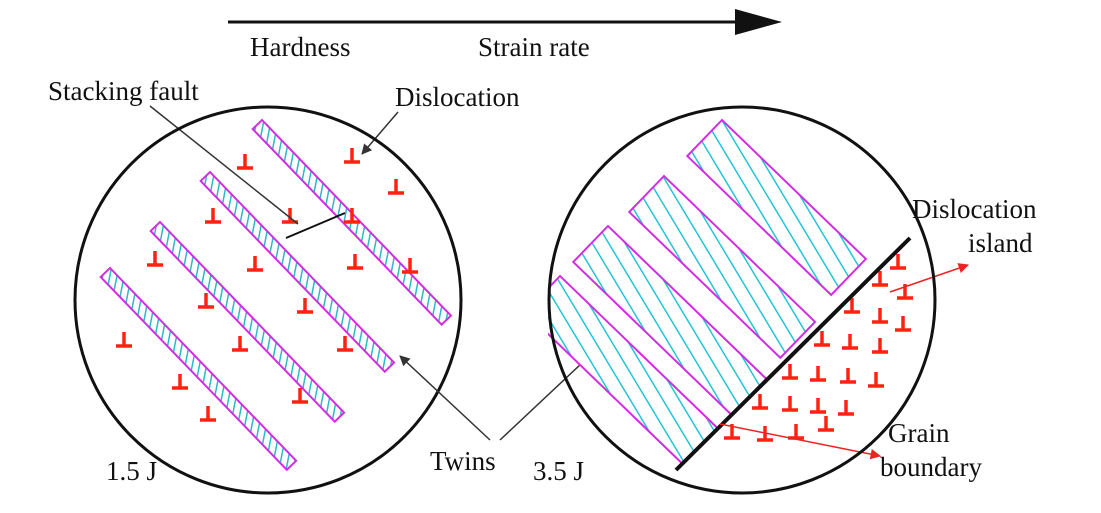 Image resolution: width=1101 pixels, height=513 pixels. I want to click on dislocations, so click(267, 284).